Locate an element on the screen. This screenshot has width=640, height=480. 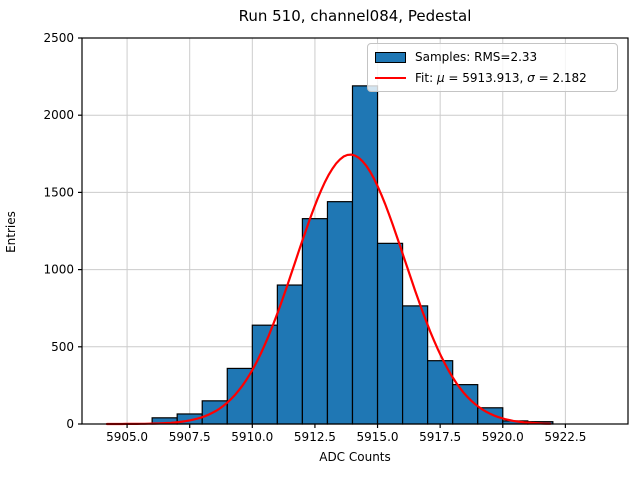
x-tick-label: 5912.5 is located at coordinates (315, 437).